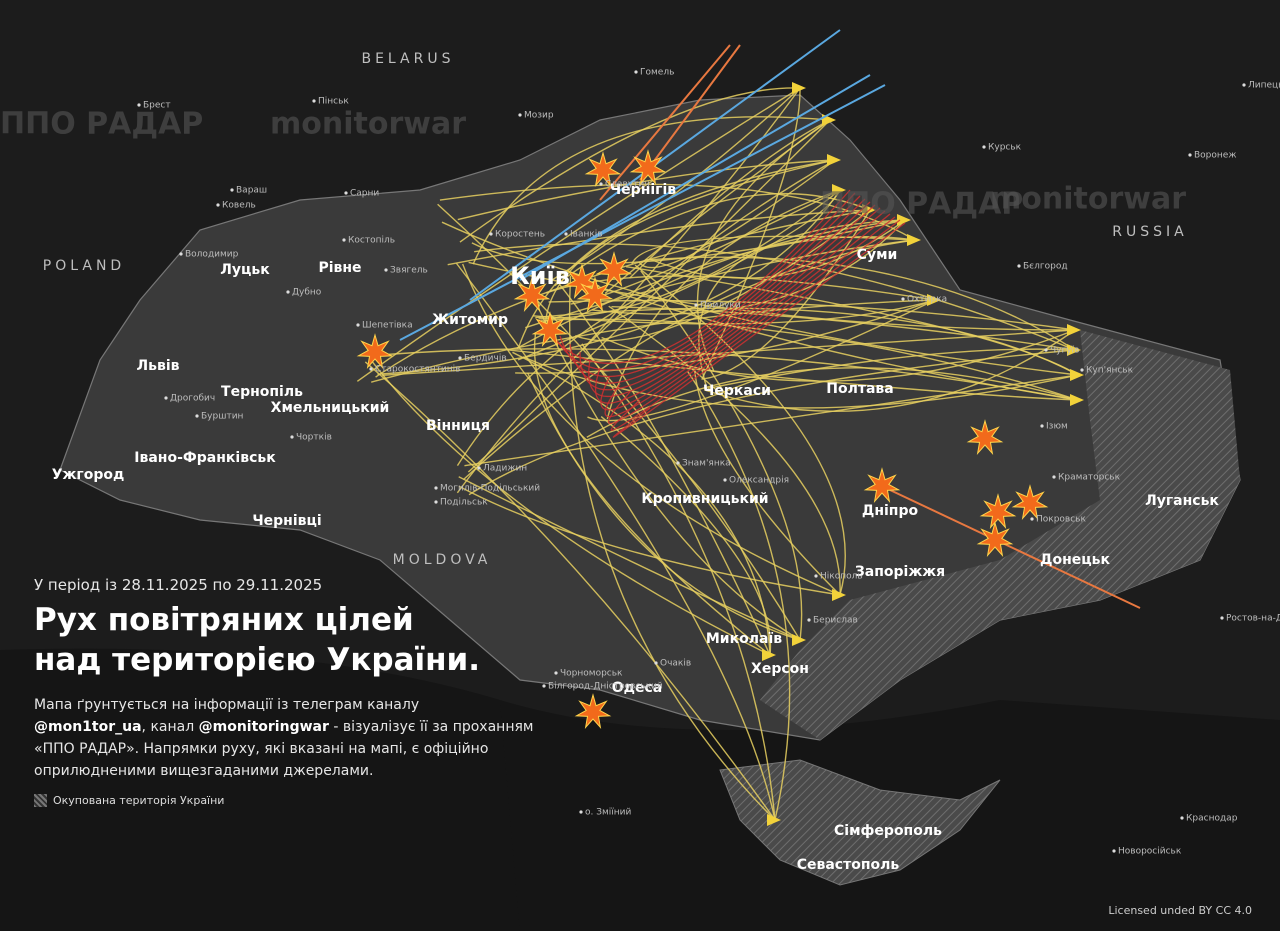  What do you see at coordinates (643, 190) in the screenshot?
I see `city-label: Чернігів` at bounding box center [643, 190].